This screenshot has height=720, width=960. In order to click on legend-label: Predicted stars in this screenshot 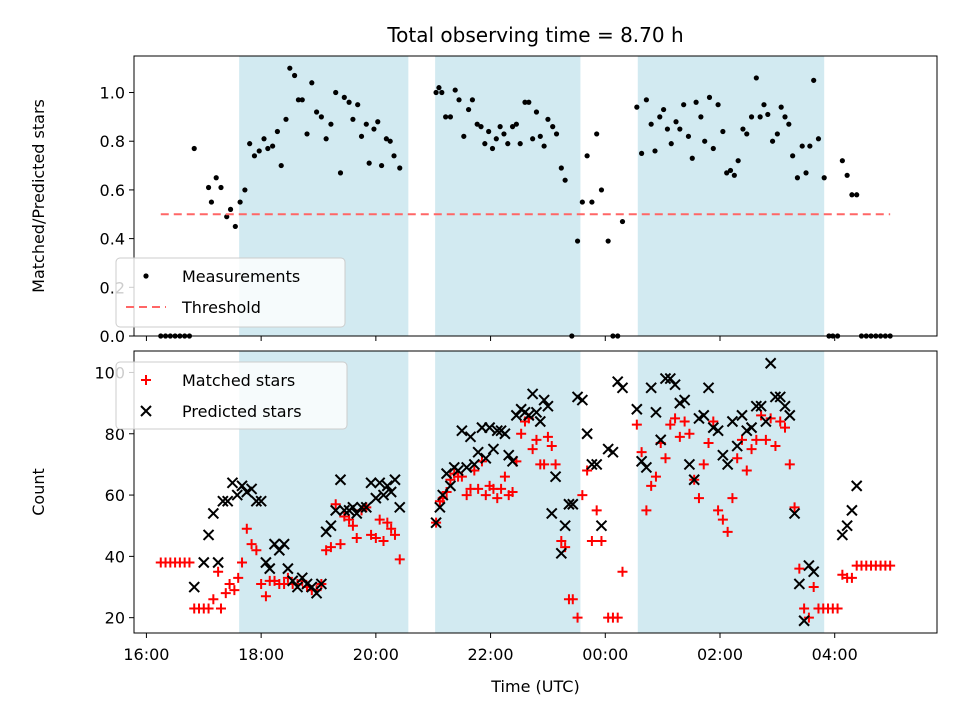, I will do `click(242, 411)`.